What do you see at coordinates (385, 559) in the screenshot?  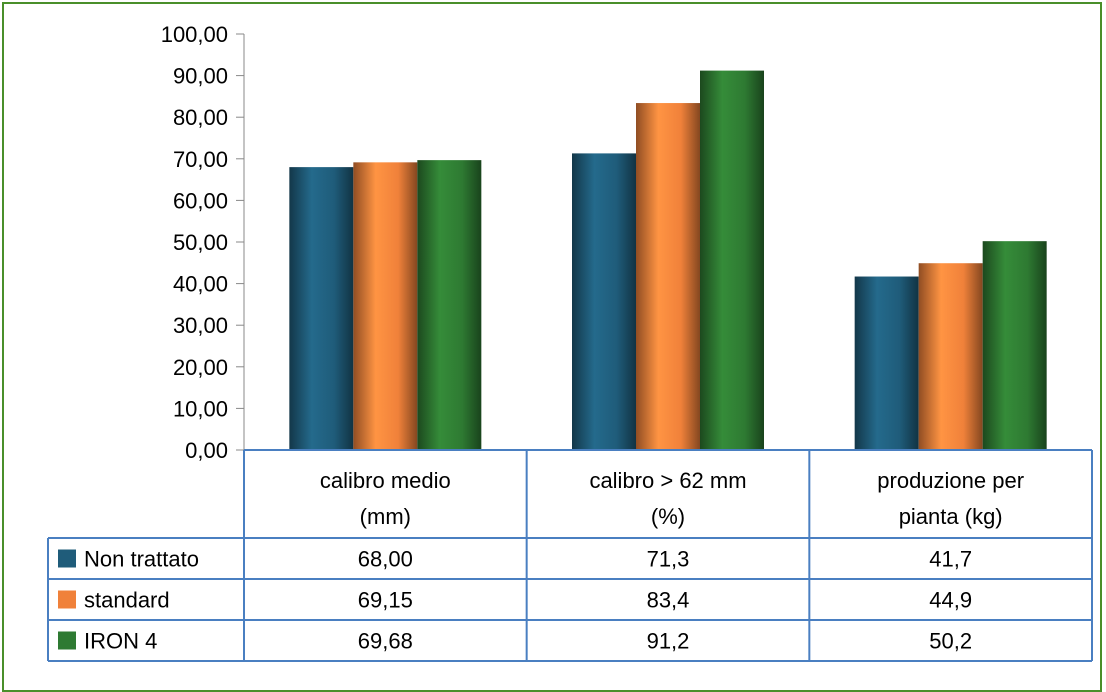 I see `table-cell: 68,00` at bounding box center [385, 559].